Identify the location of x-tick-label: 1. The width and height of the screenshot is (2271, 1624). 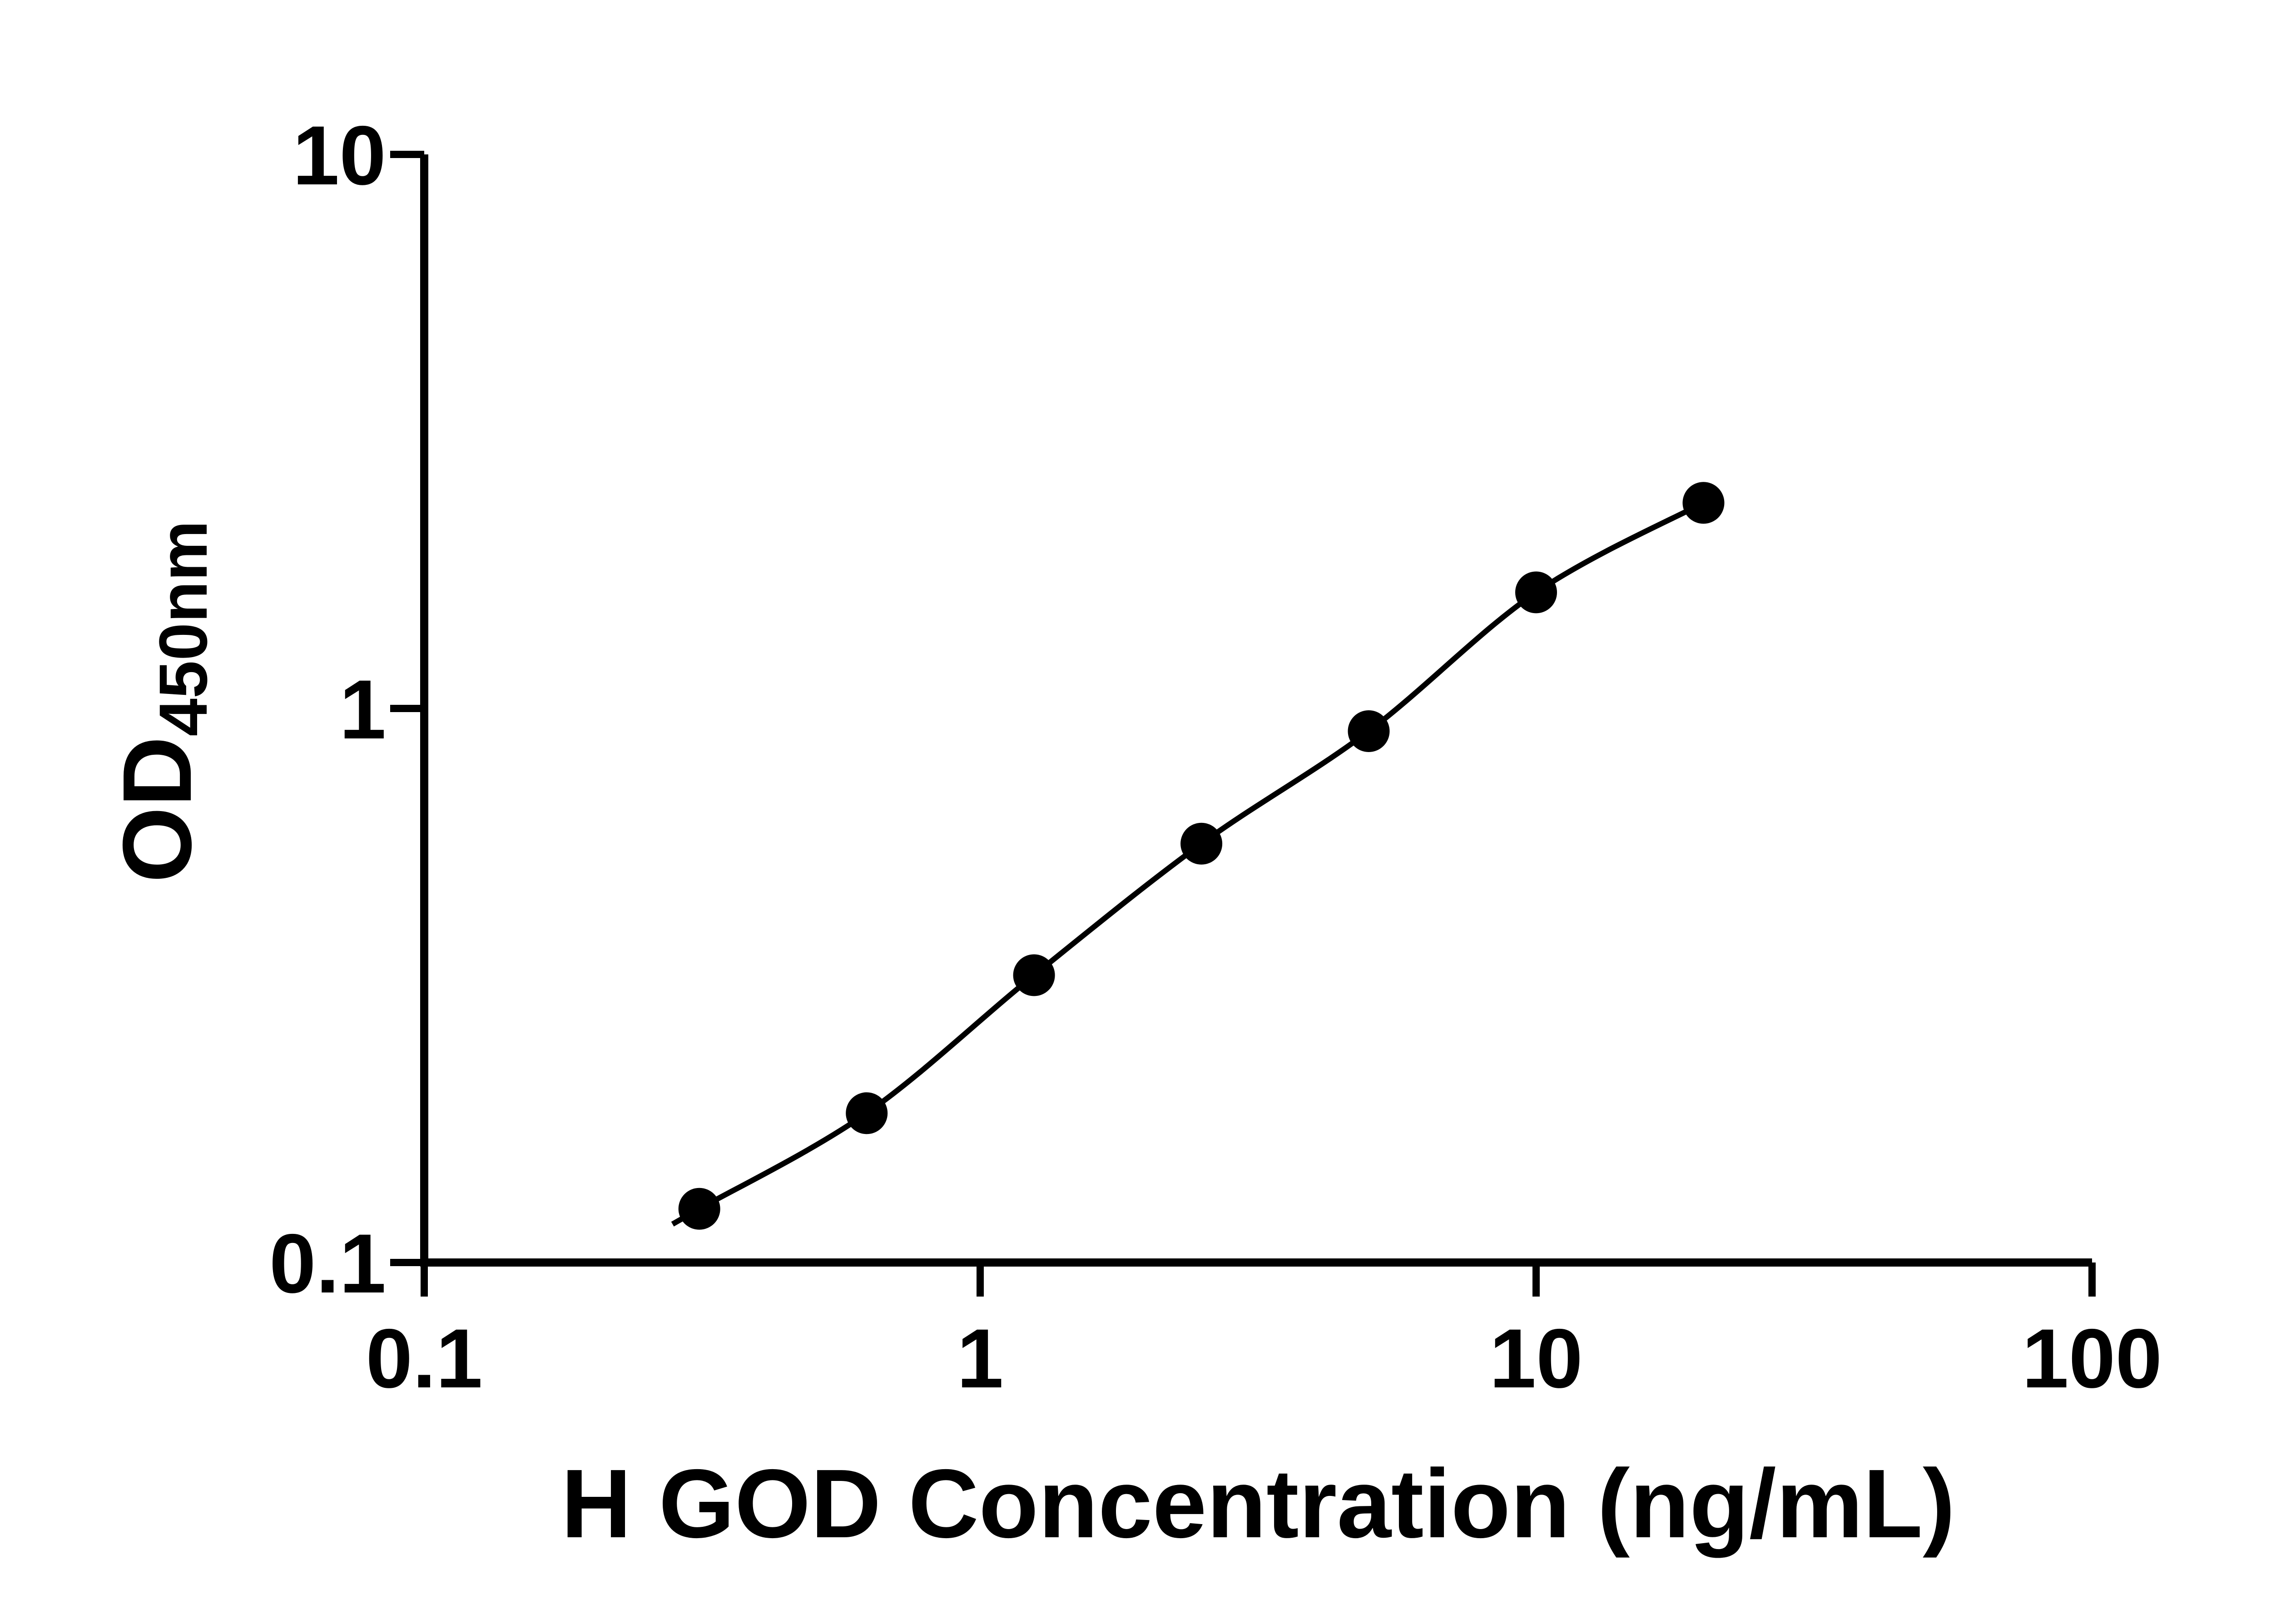
(980, 1359).